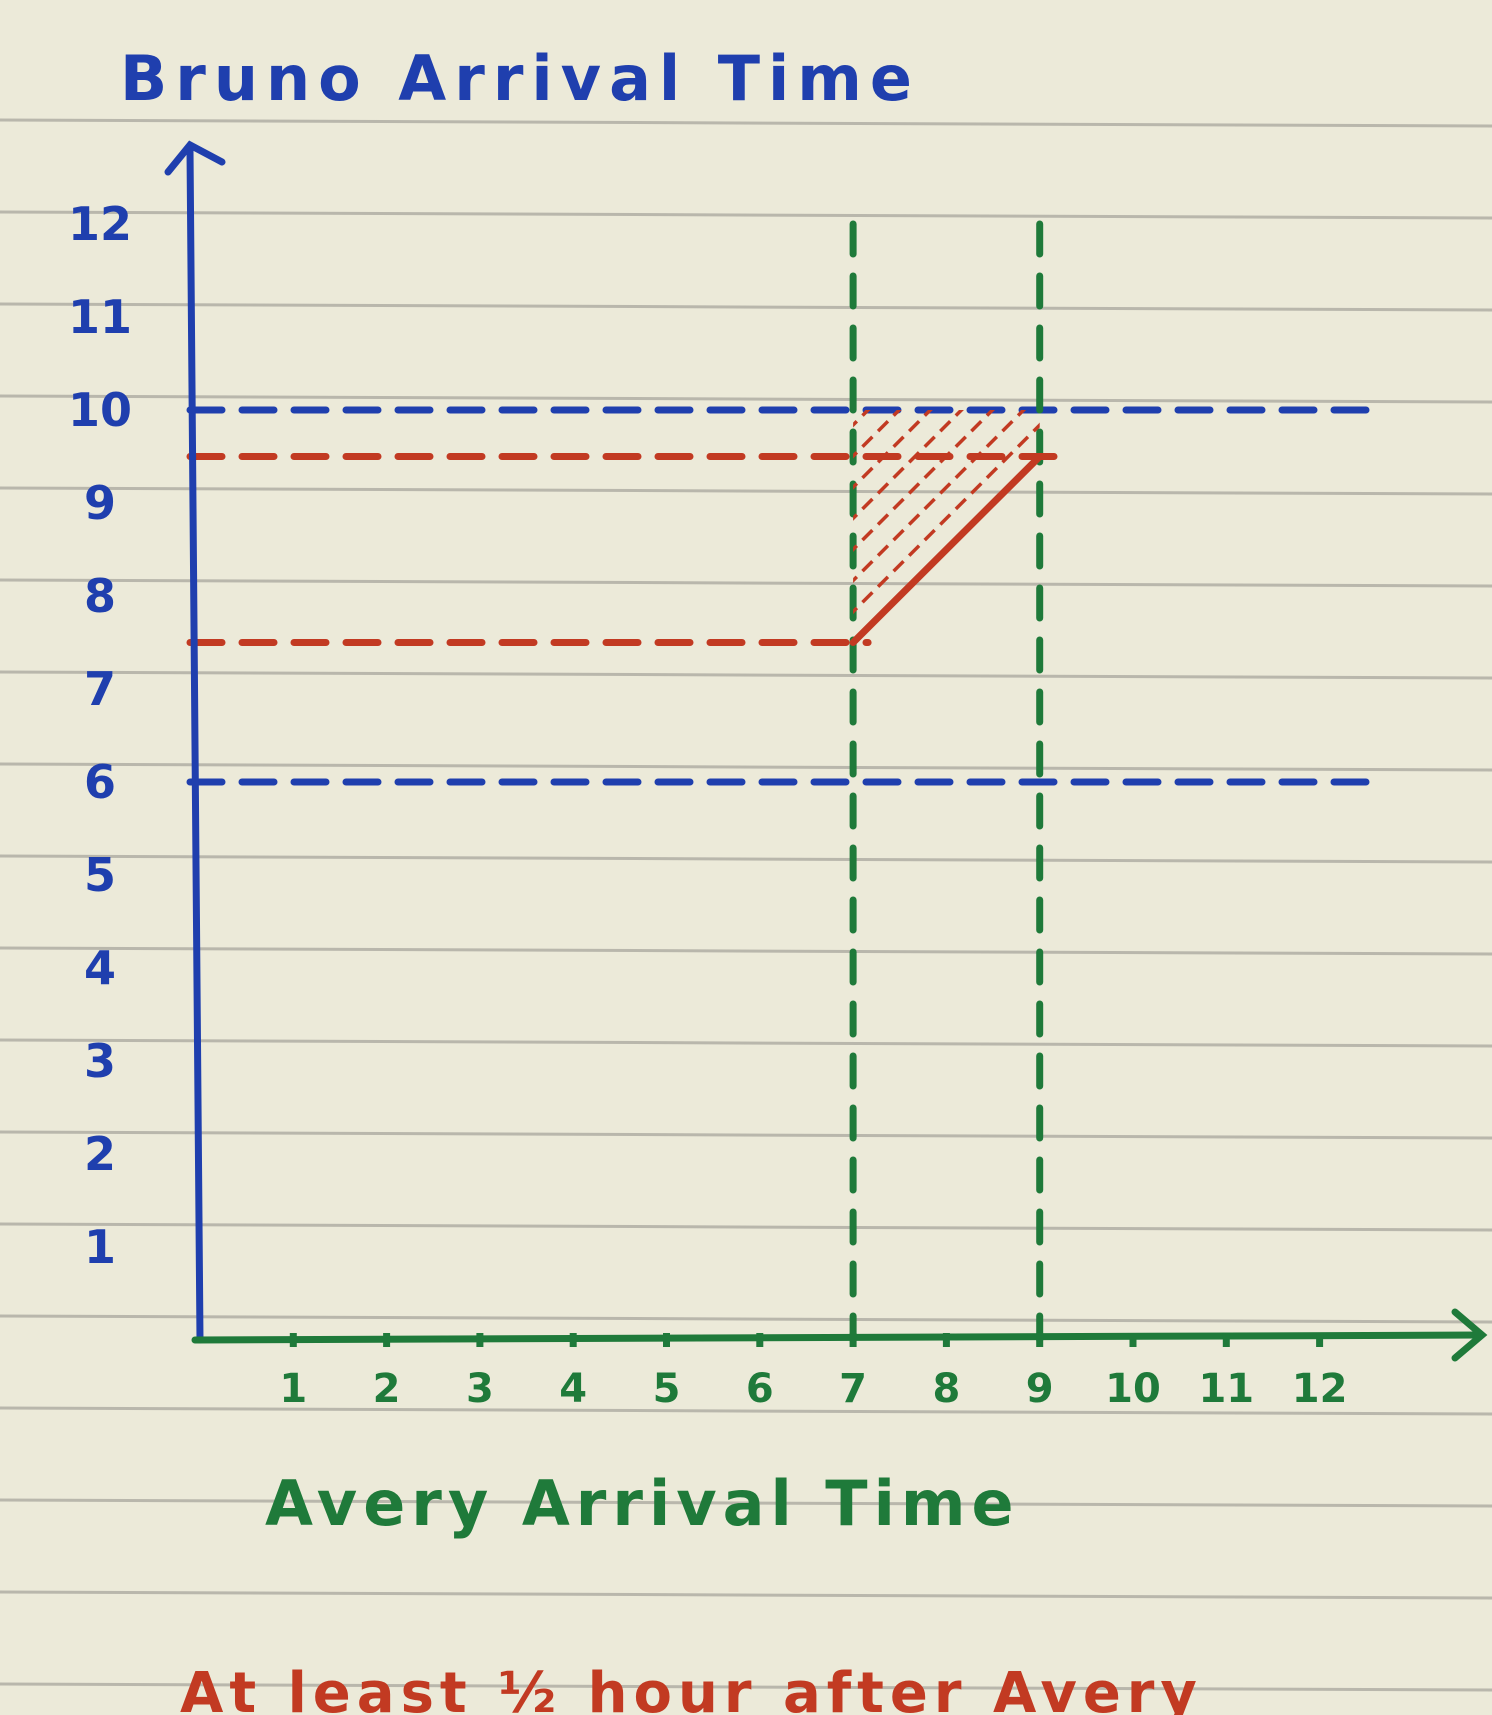 The image size is (1492, 1715). I want to click on y-axis-label: Bruno Arrival Time, so click(520, 78).